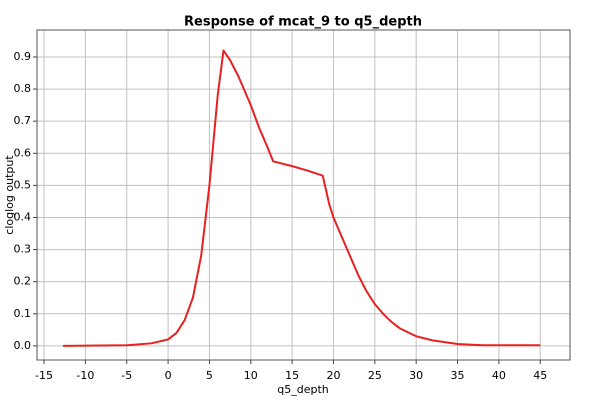  I want to click on x-tick-label: -10, so click(85, 375).